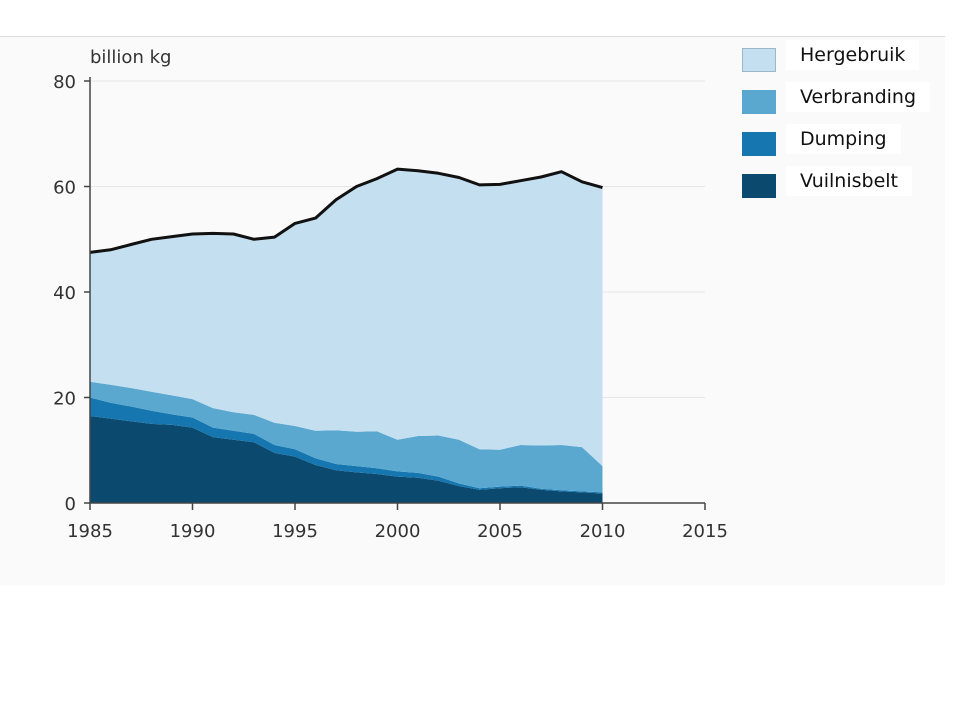 Image resolution: width=960 pixels, height=720 pixels. Describe the element at coordinates (759, 60) in the screenshot. I see `legend-swatch-hergebruik` at that location.